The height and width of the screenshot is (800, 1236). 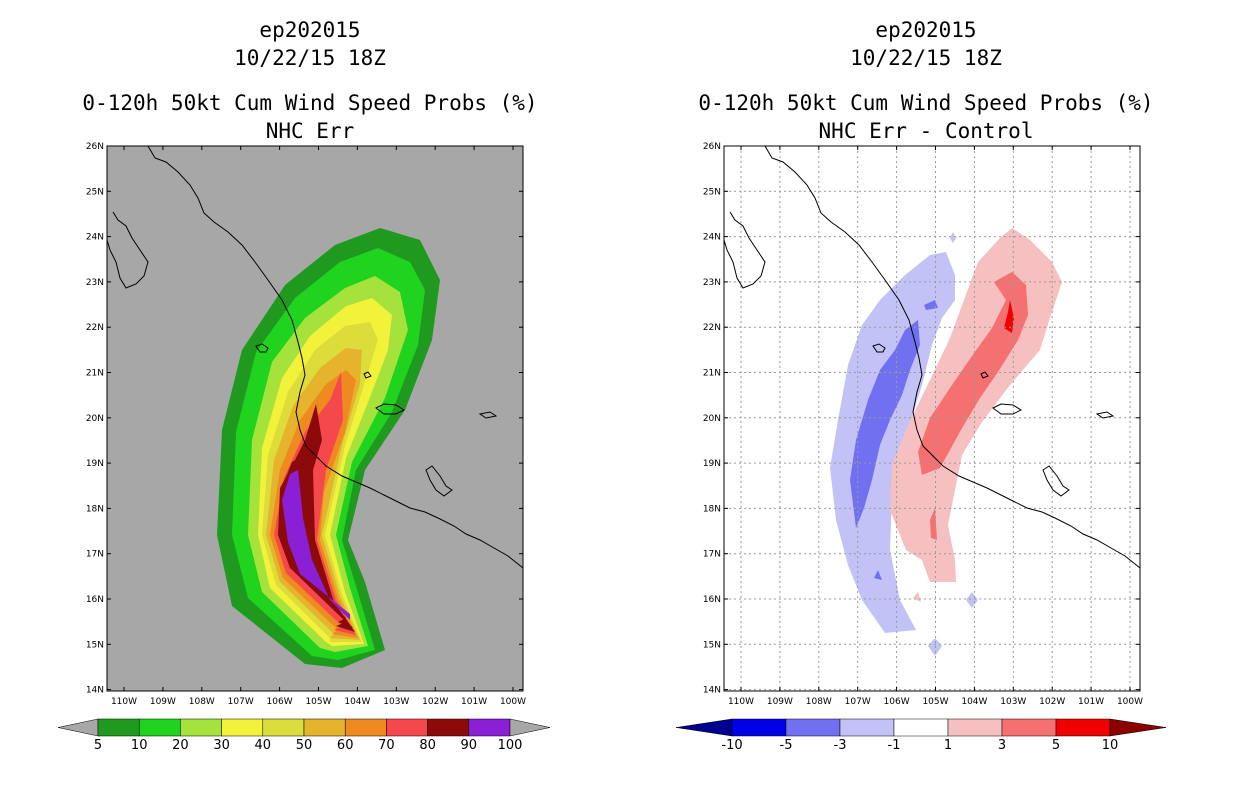 I want to click on left-lake-east, so click(x=439, y=481).